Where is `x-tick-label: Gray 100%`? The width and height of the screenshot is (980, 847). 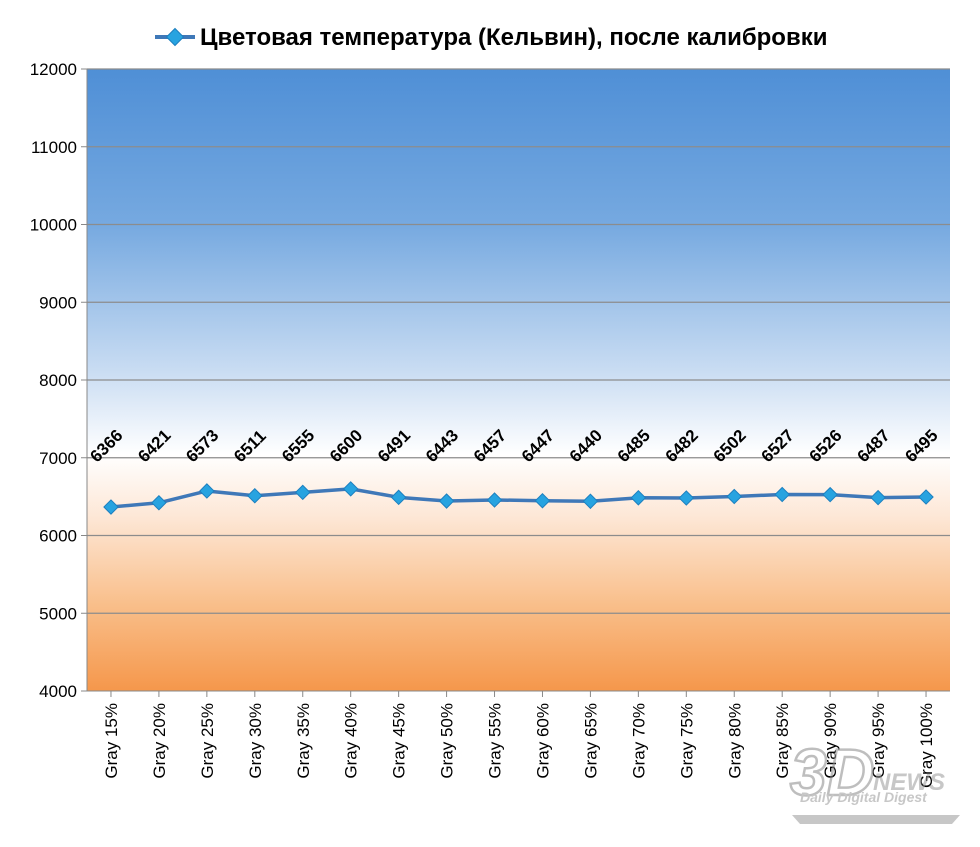
x-tick-label: Gray 100% is located at coordinates (926, 745).